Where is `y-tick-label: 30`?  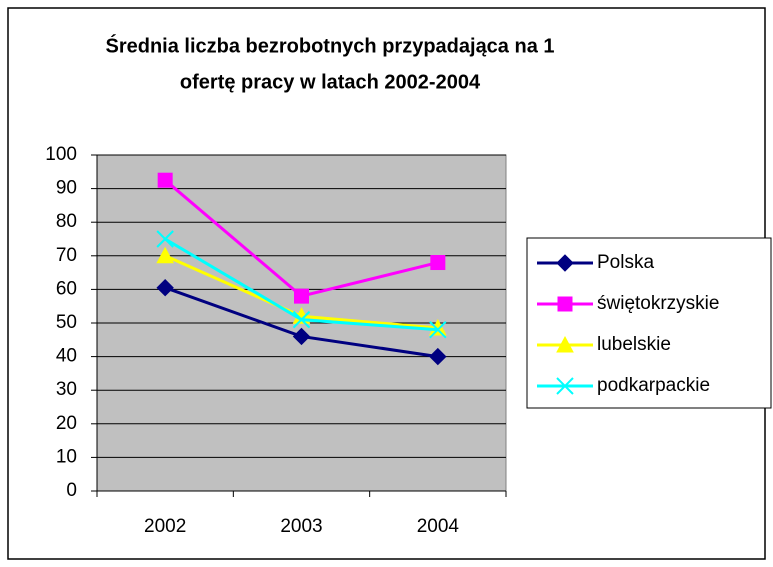
y-tick-label: 30 is located at coordinates (66, 389).